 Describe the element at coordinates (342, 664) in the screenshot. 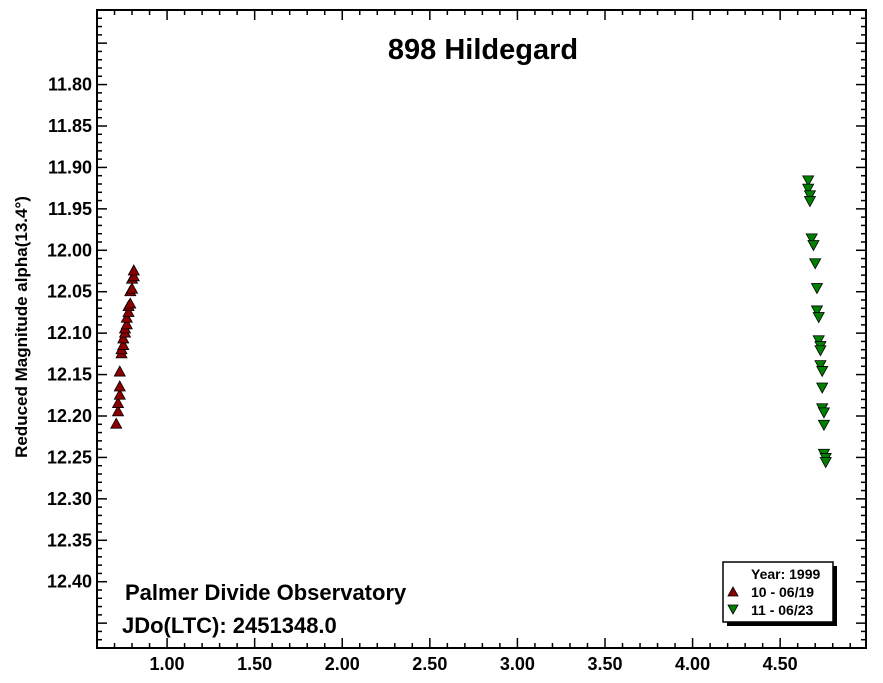

I see `x-tick-label: 2.00` at that location.